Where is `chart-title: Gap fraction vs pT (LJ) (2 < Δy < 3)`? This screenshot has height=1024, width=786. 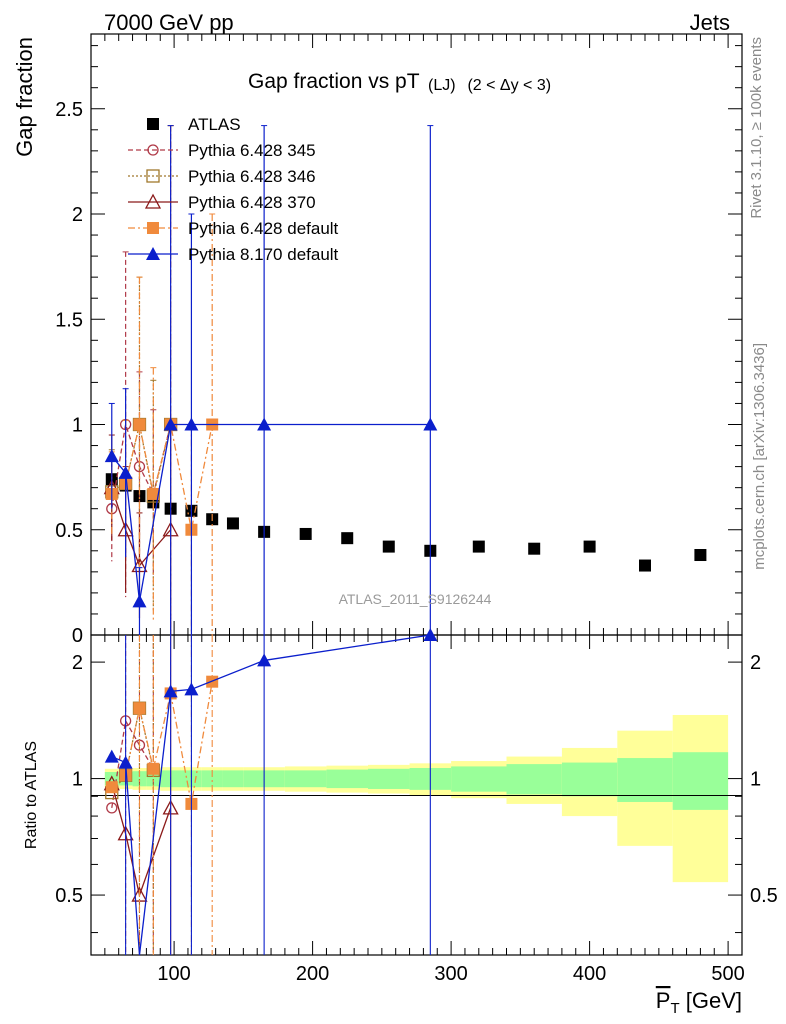 chart-title: Gap fraction vs pT (LJ) (2 < Δy < 3) is located at coordinates (399, 82).